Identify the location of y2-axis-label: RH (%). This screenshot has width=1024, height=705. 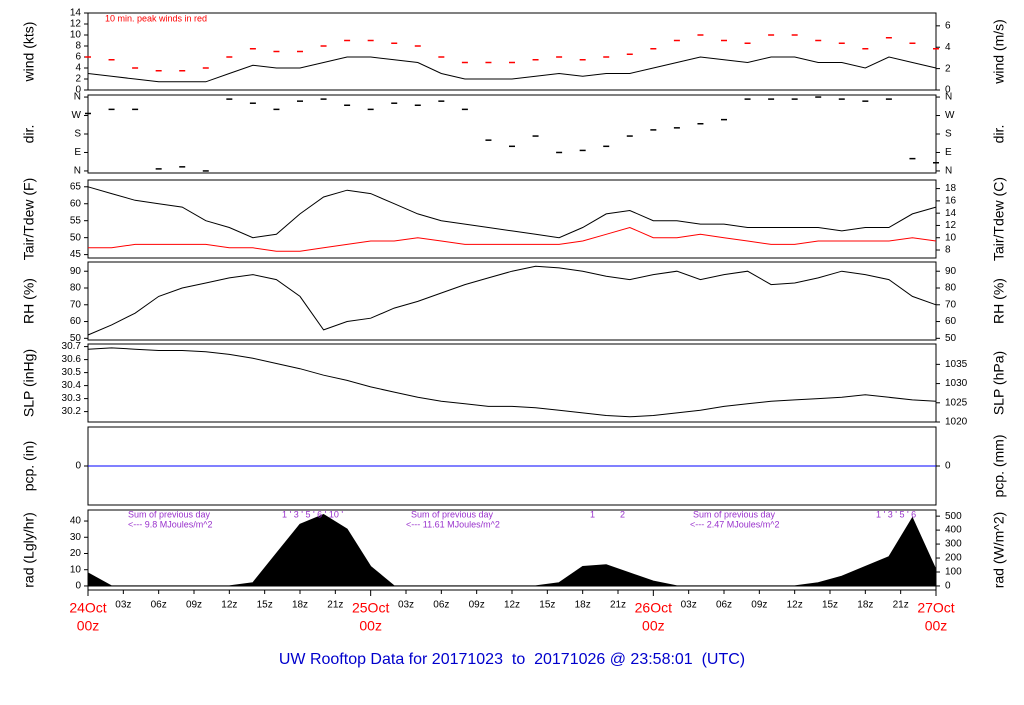
(999, 301).